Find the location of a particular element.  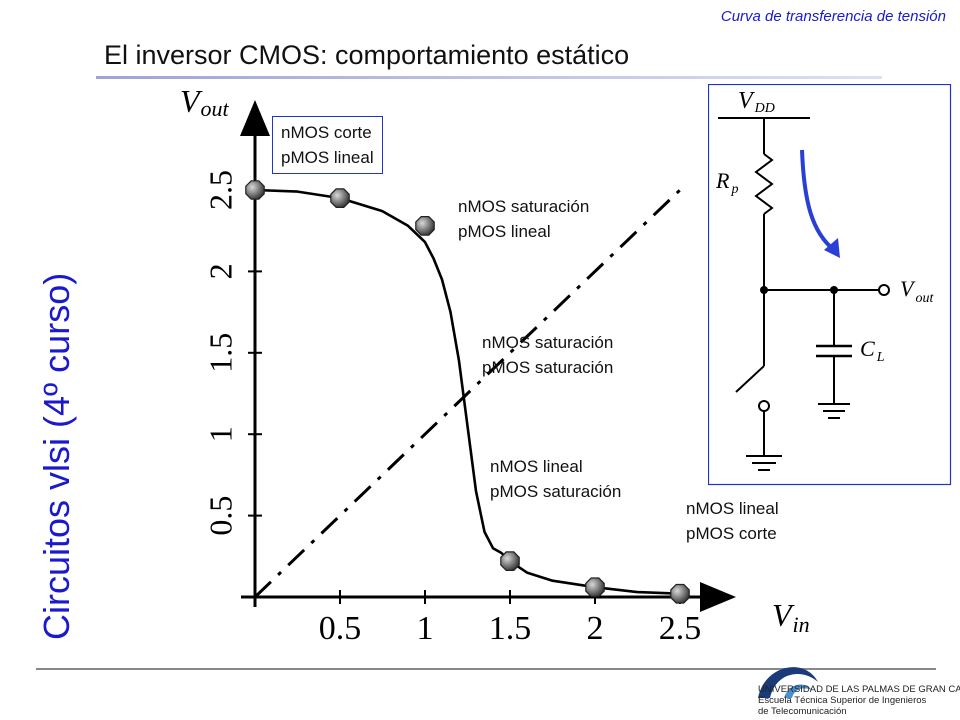

y-tick-label: 2 is located at coordinates (220, 271).